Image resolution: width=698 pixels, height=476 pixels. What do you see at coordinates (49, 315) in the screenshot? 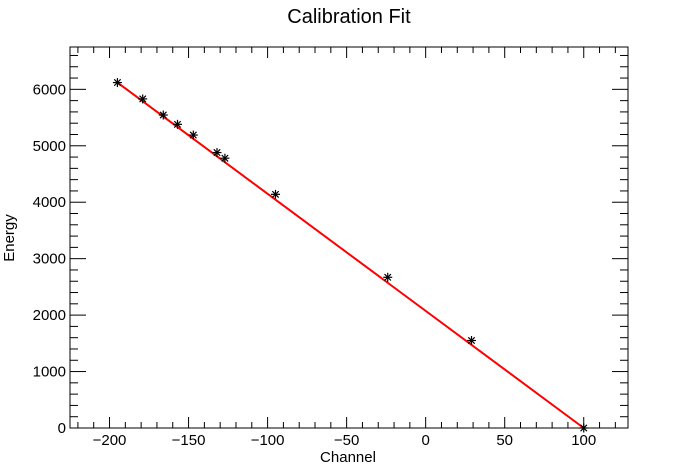
I see `y-tick-label: 2000` at bounding box center [49, 315].